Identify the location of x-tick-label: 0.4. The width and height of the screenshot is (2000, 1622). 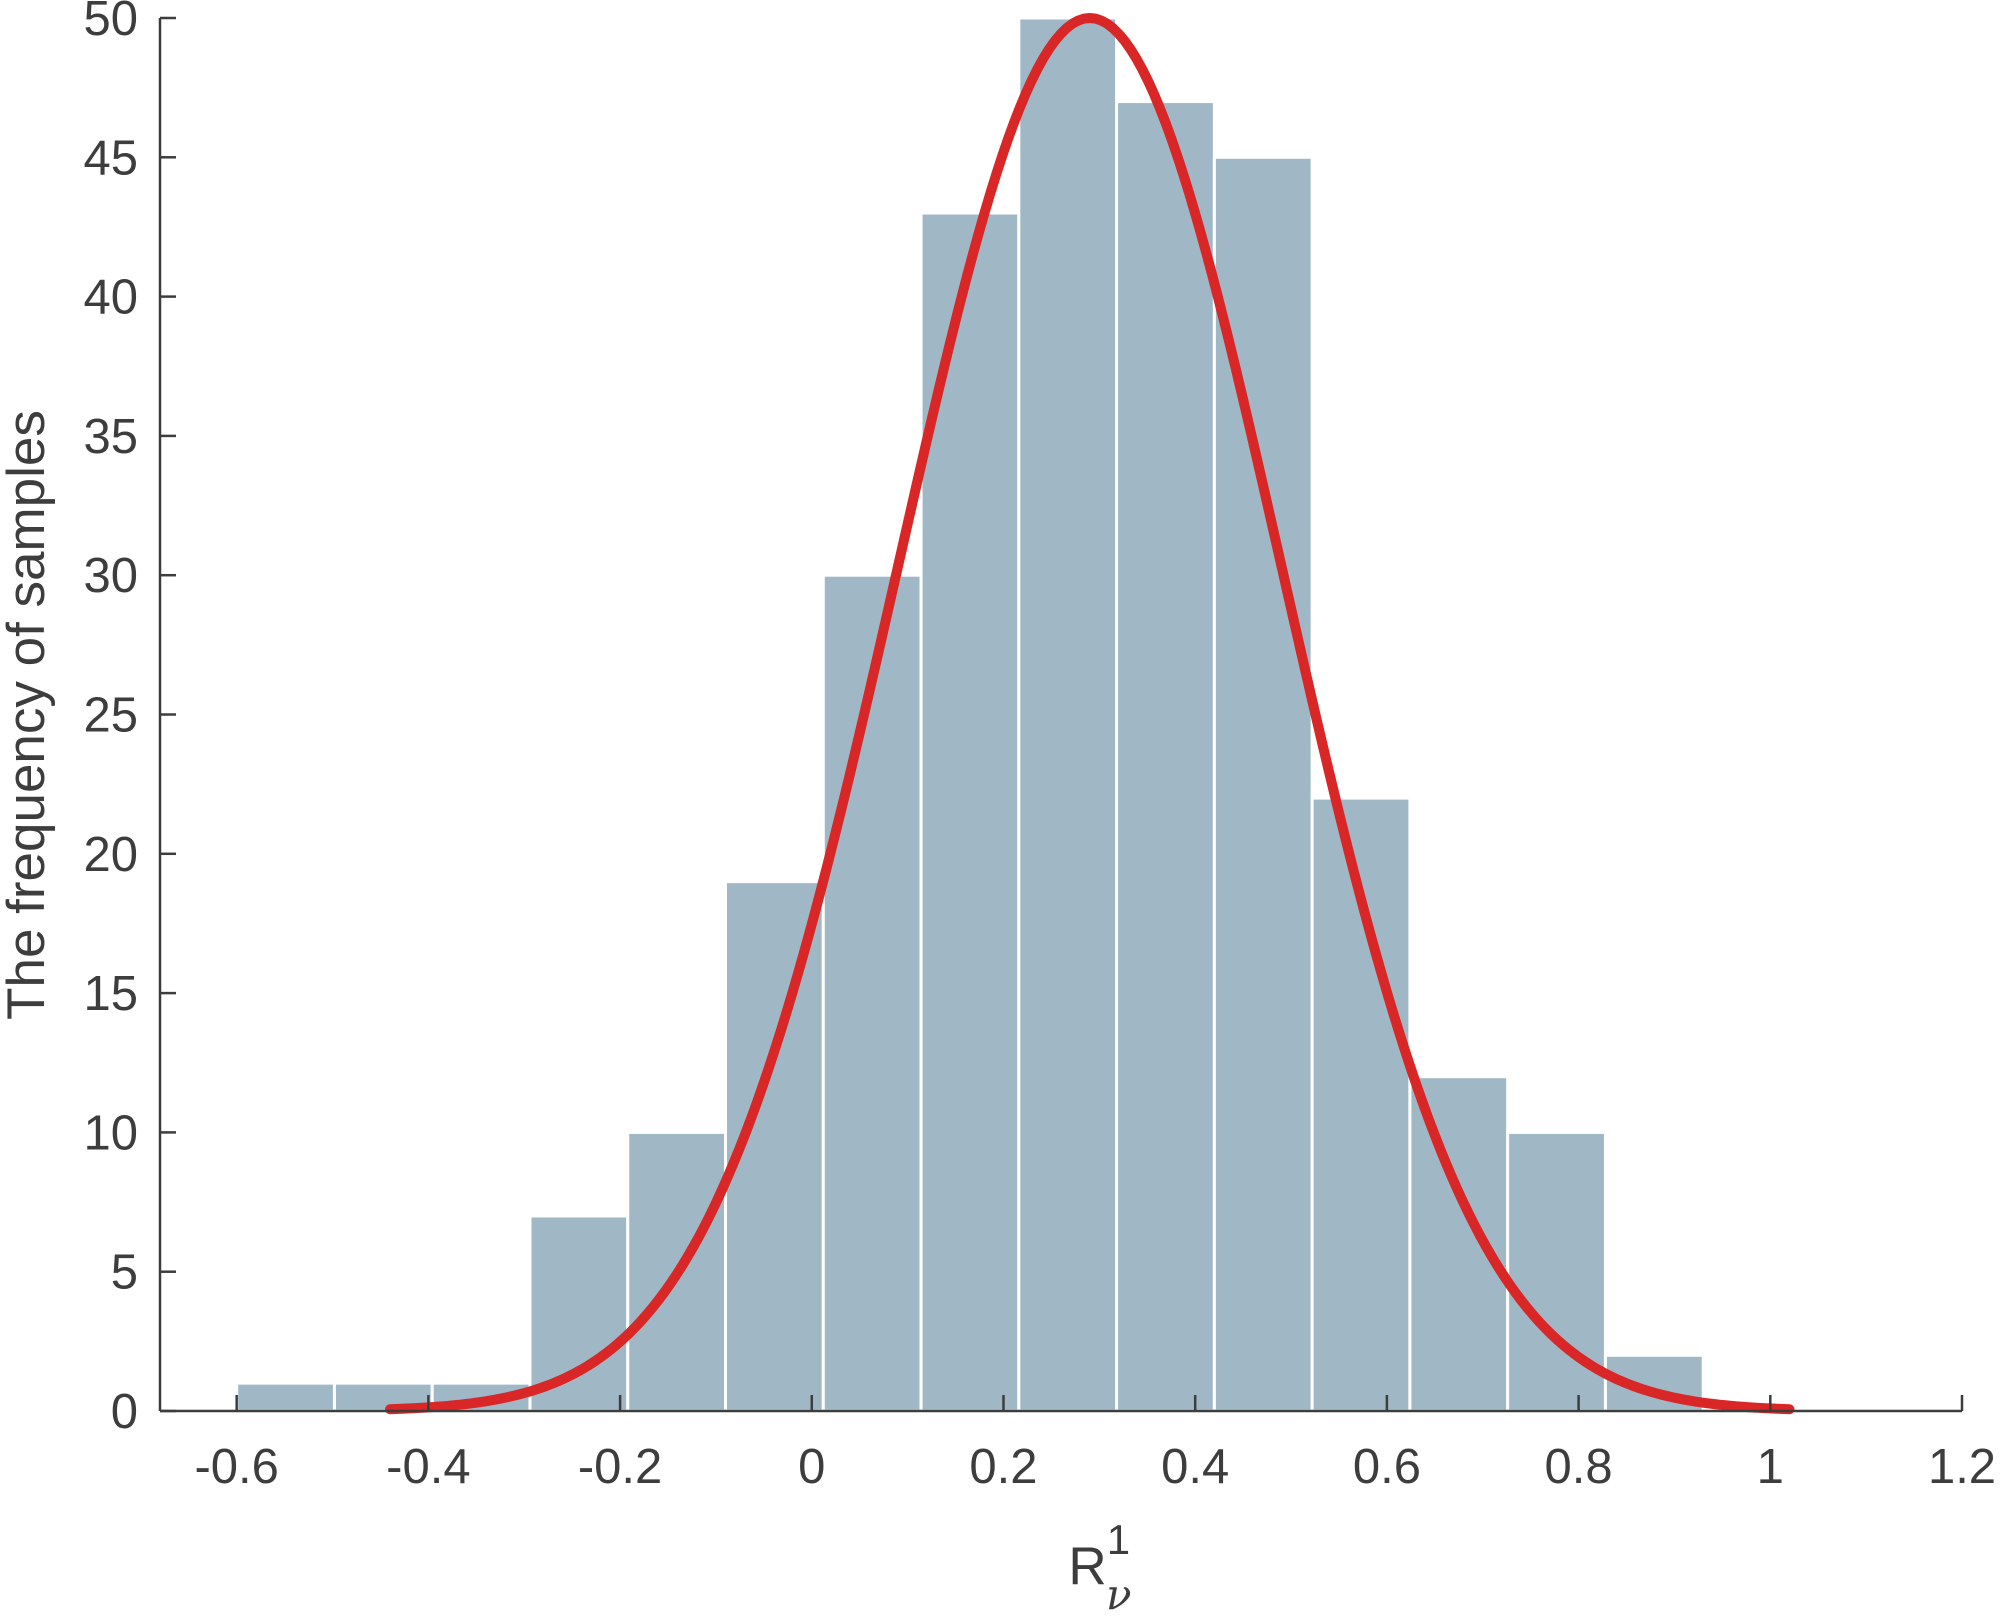
(1195, 1467).